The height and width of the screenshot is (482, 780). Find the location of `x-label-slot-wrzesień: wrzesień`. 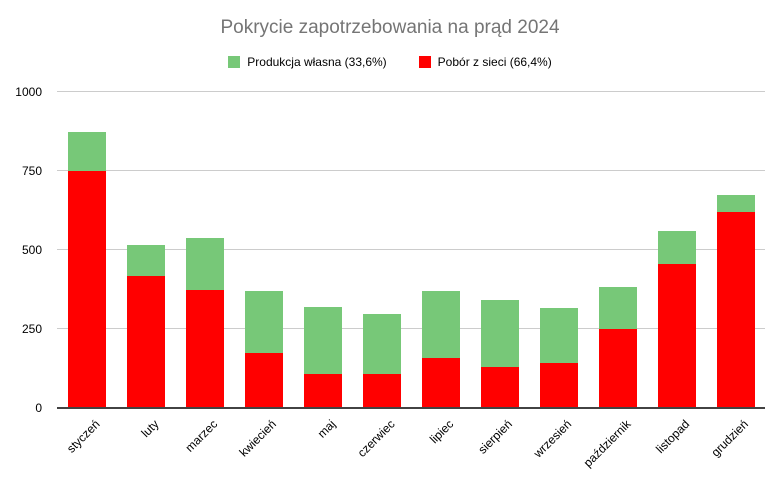

x-label-slot-wrzesień: wrzesień is located at coordinates (558, 446).